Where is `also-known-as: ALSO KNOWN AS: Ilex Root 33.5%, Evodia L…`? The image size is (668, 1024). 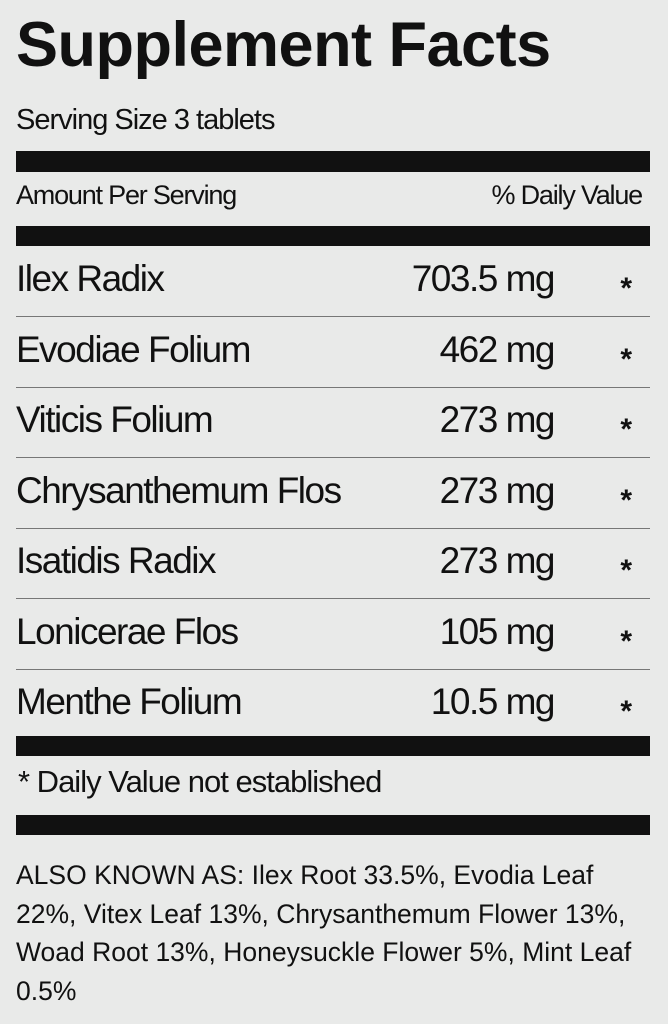 also-known-as: ALSO KNOWN AS: Ilex Root 33.5%, Evodia L… is located at coordinates (324, 933).